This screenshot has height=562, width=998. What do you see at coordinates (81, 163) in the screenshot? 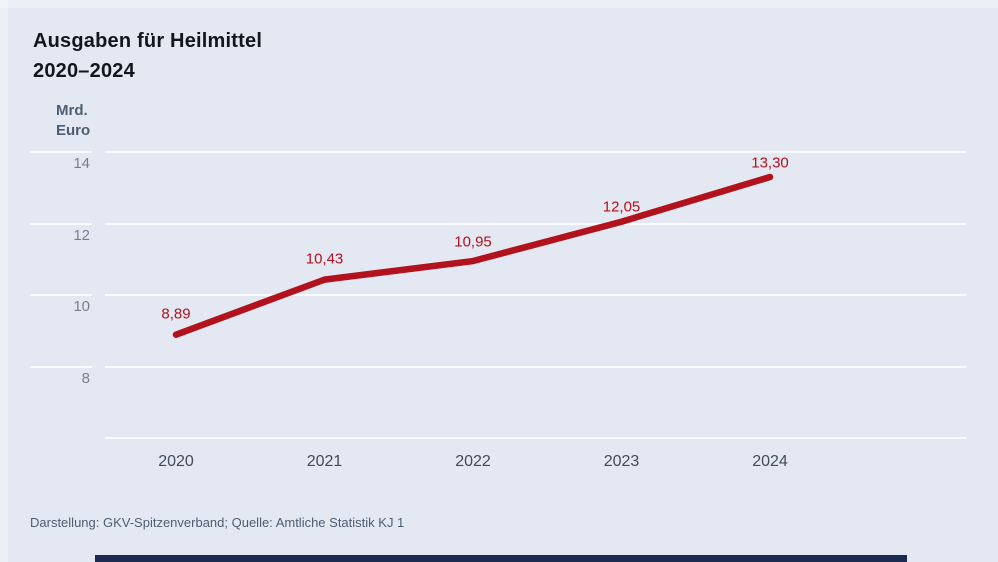
I see `y-tick-label: 14` at bounding box center [81, 163].